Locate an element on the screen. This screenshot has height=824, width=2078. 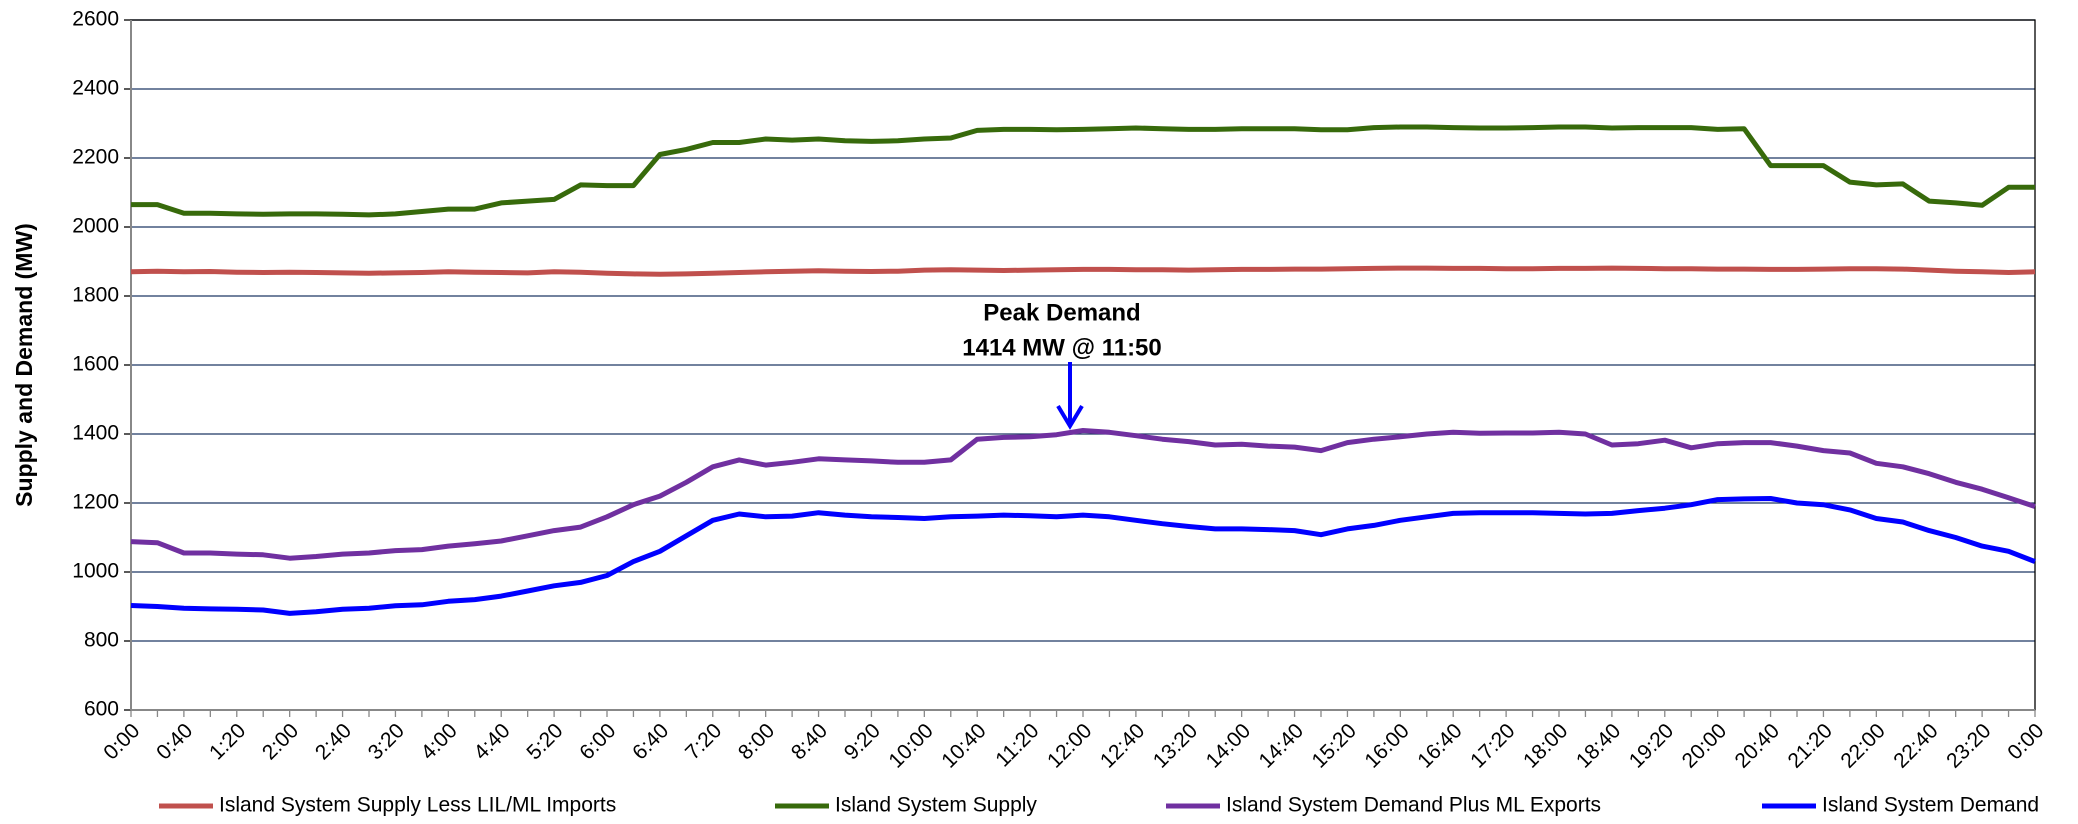
x-tick-label: 4:40 is located at coordinates (492, 741).